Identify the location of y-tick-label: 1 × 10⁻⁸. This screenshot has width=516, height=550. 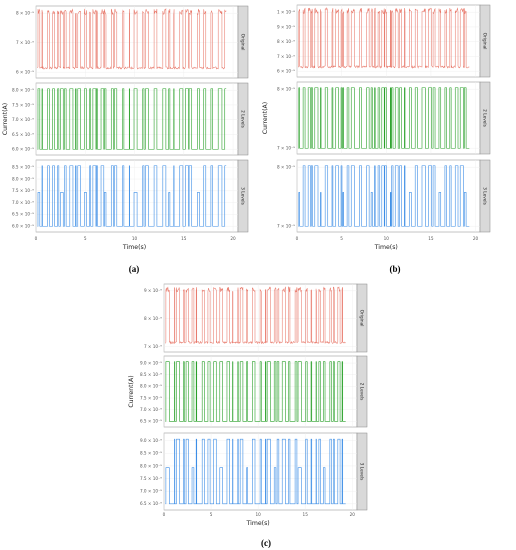
(286, 12).